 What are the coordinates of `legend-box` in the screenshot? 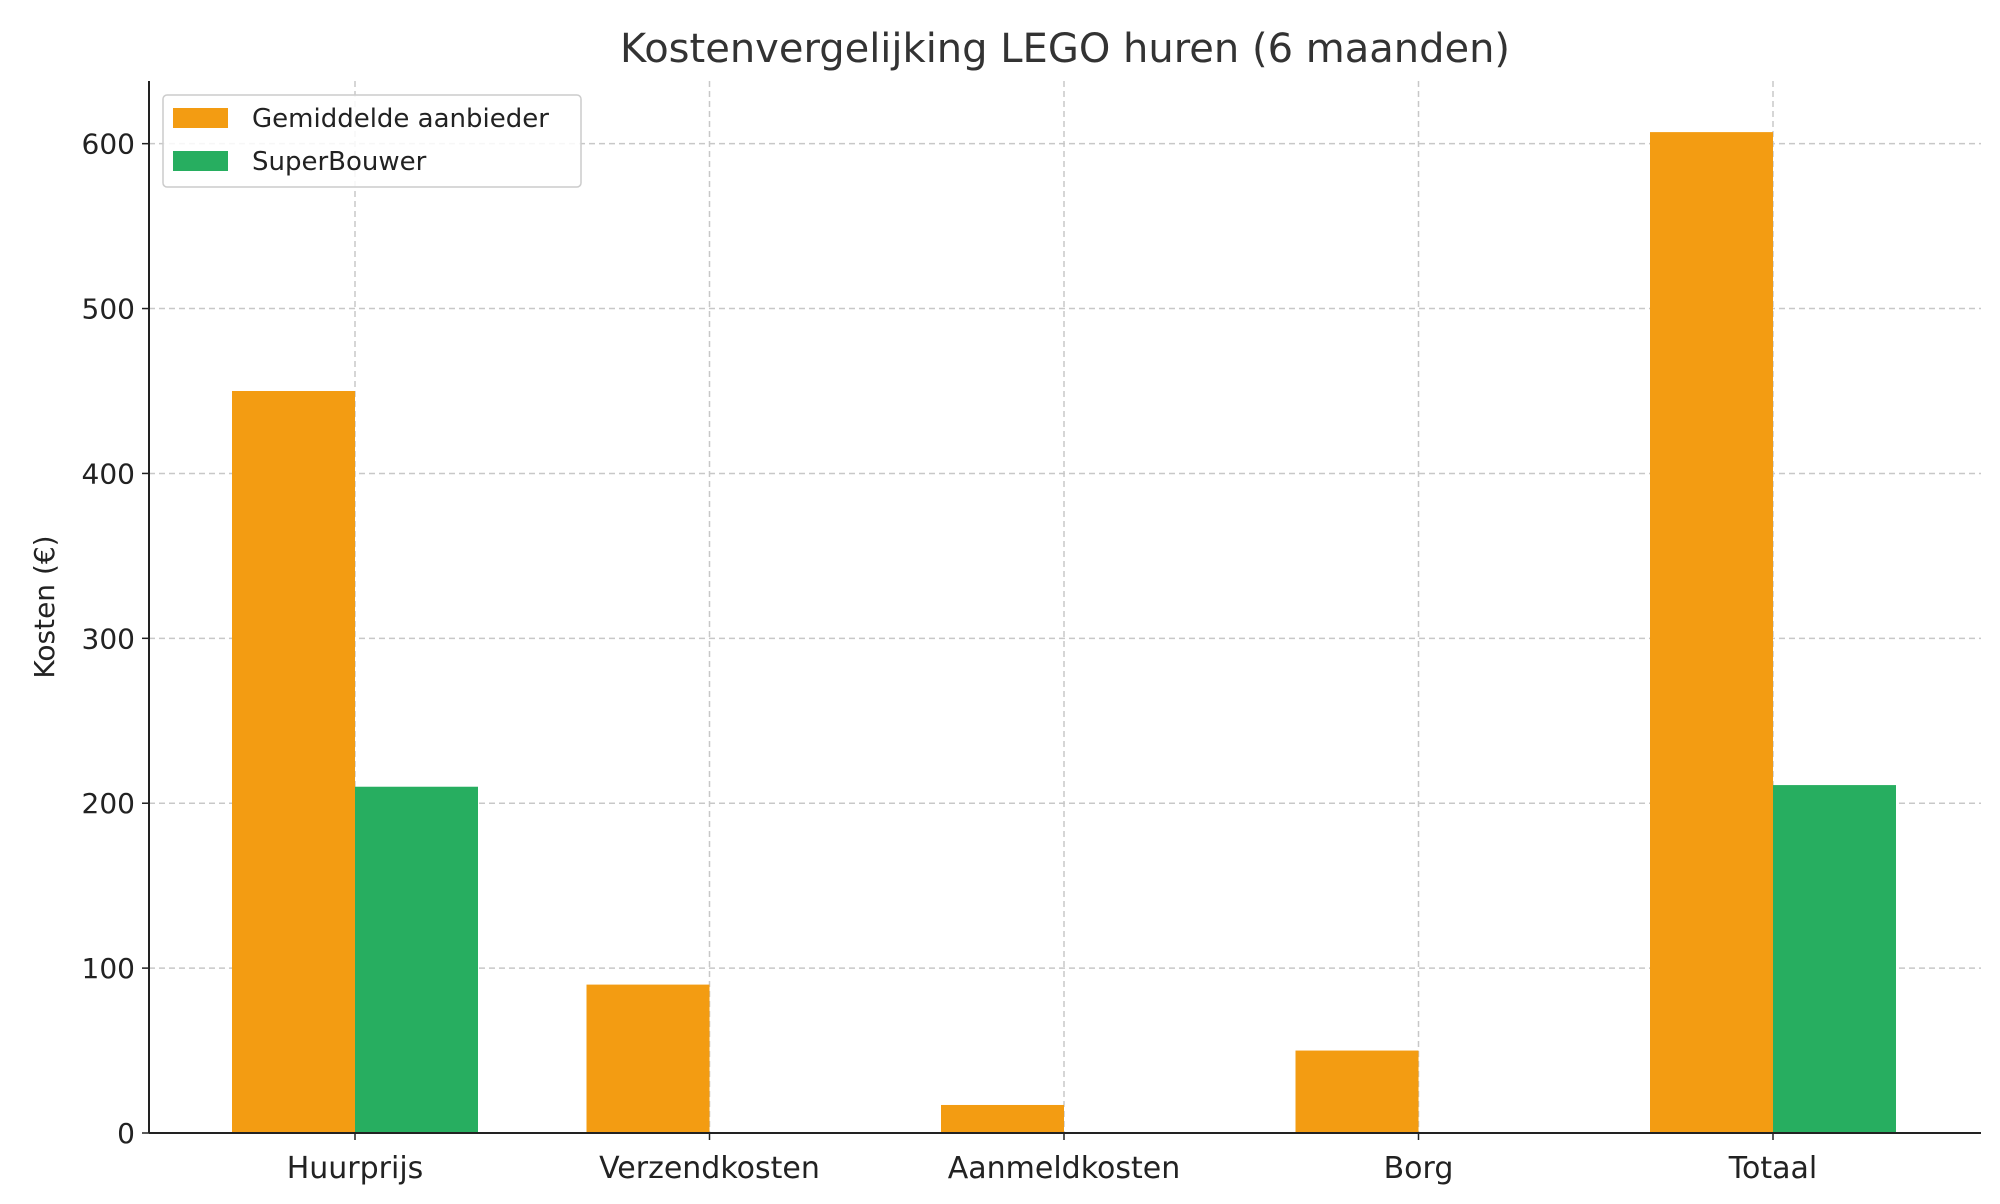 It's located at (372, 141).